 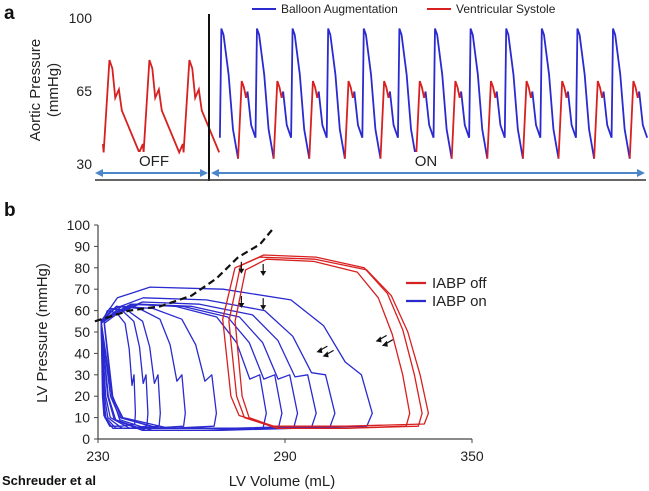 What do you see at coordinates (98, 456) in the screenshot?
I see `x-tick-label: 230` at bounding box center [98, 456].